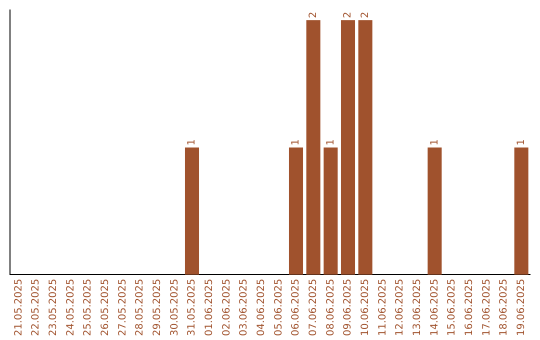  I want to click on x-tick-label: 08.06.2025, so click(330, 307).